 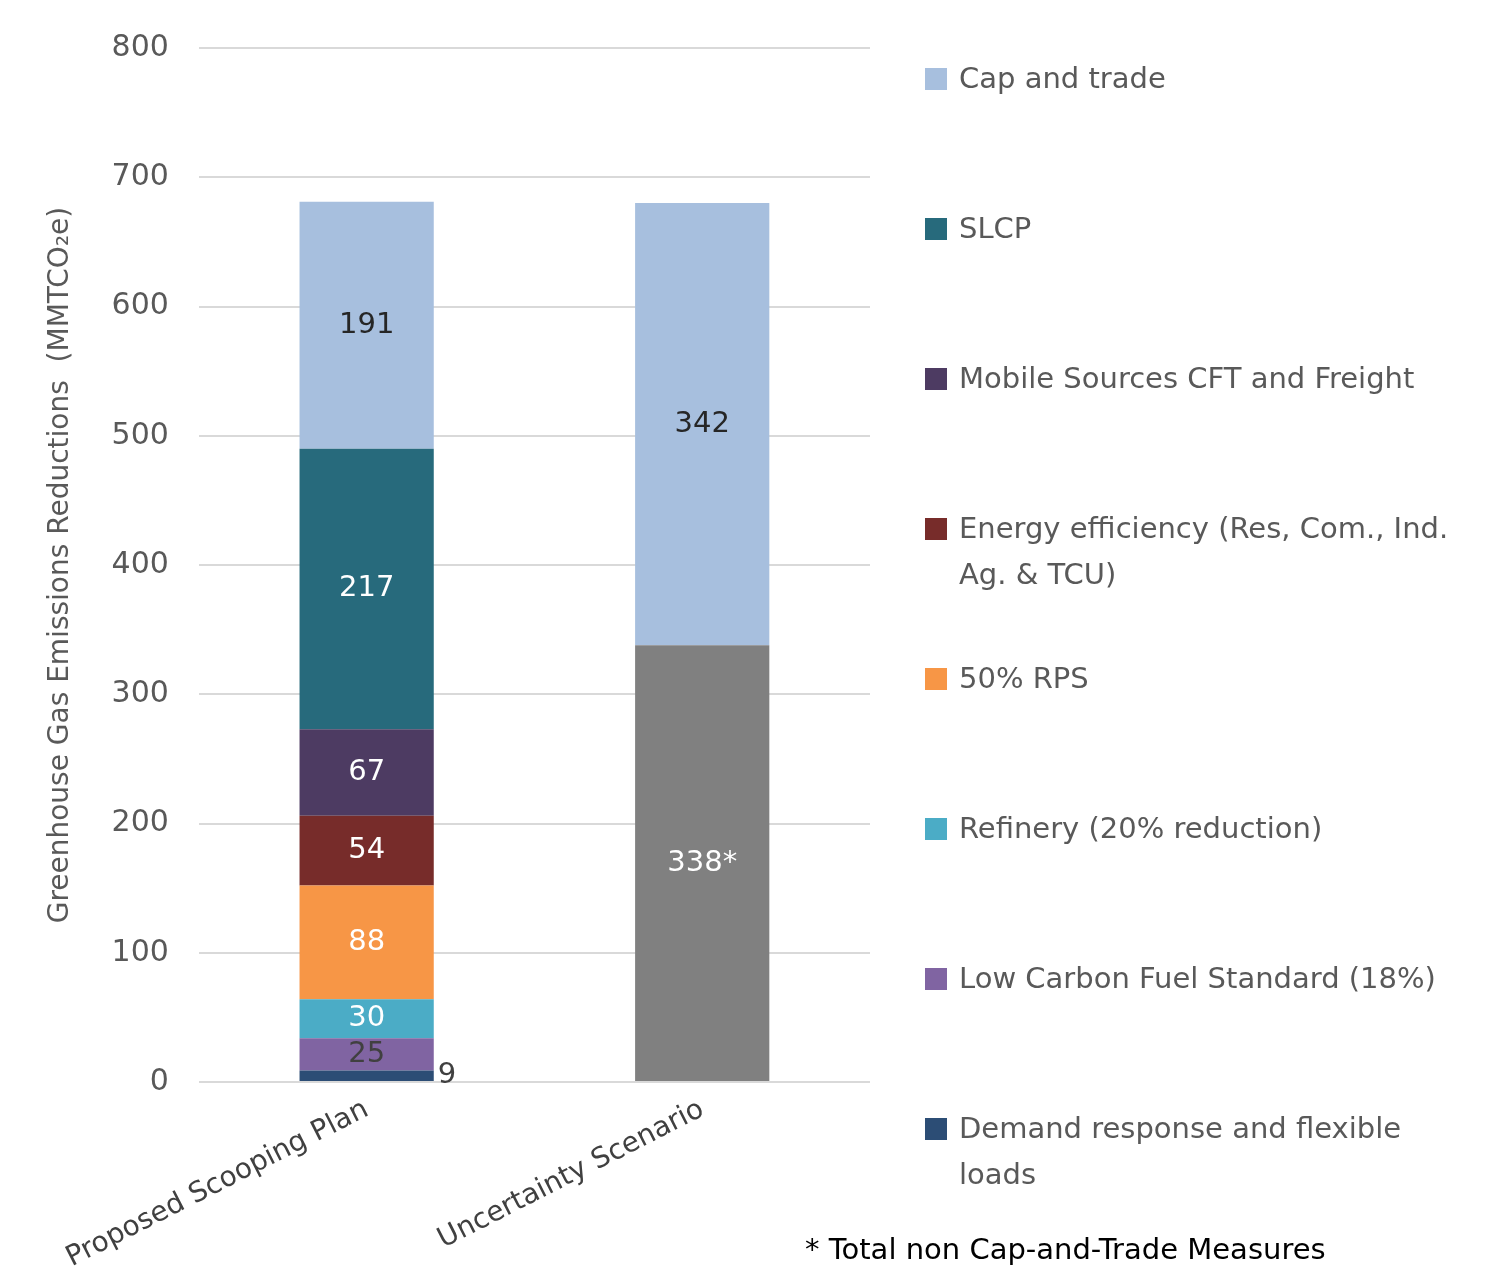 I want to click on data-label: 88, so click(x=367, y=940).